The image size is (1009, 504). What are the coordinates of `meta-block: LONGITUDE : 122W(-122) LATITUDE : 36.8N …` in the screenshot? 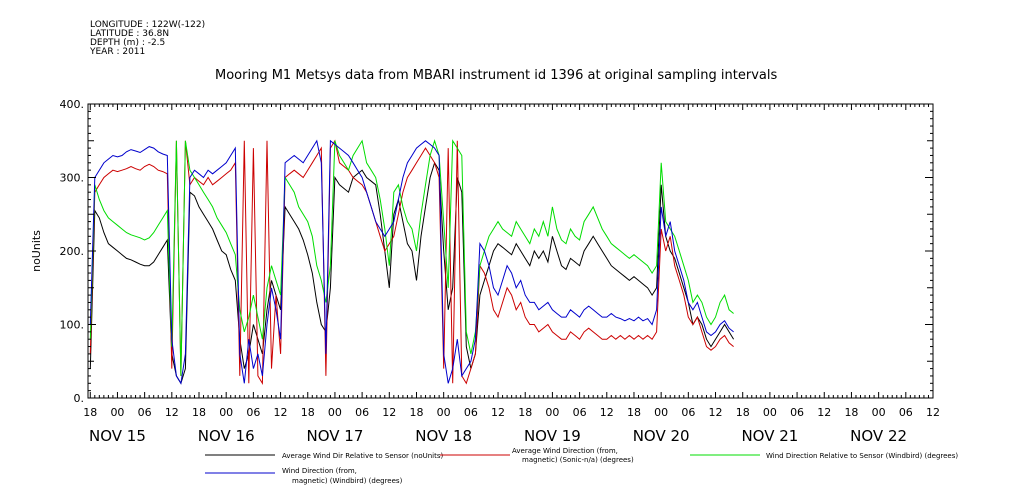 It's located at (147, 39).